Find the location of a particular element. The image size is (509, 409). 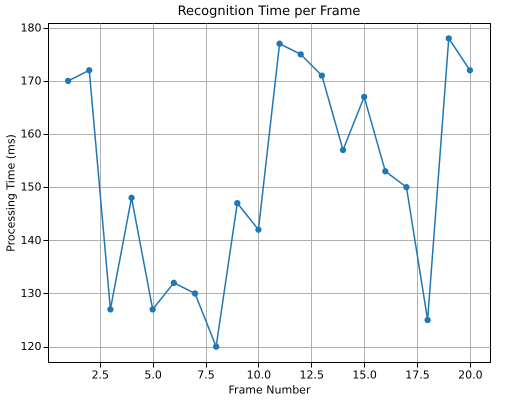

chart-title: Recognition Time per Frame is located at coordinates (269, 11).